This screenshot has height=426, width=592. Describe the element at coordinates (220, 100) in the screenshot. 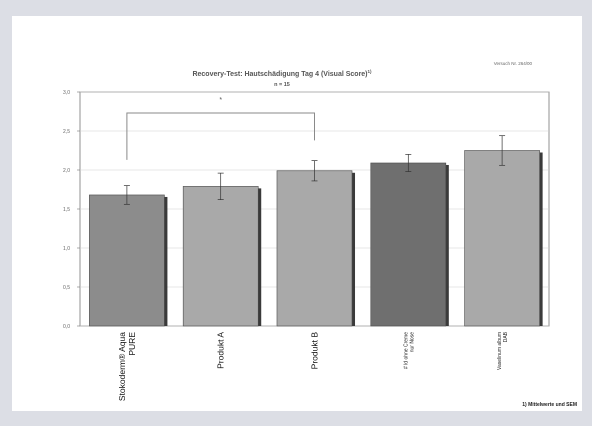

I see `significance-marker: *` at that location.